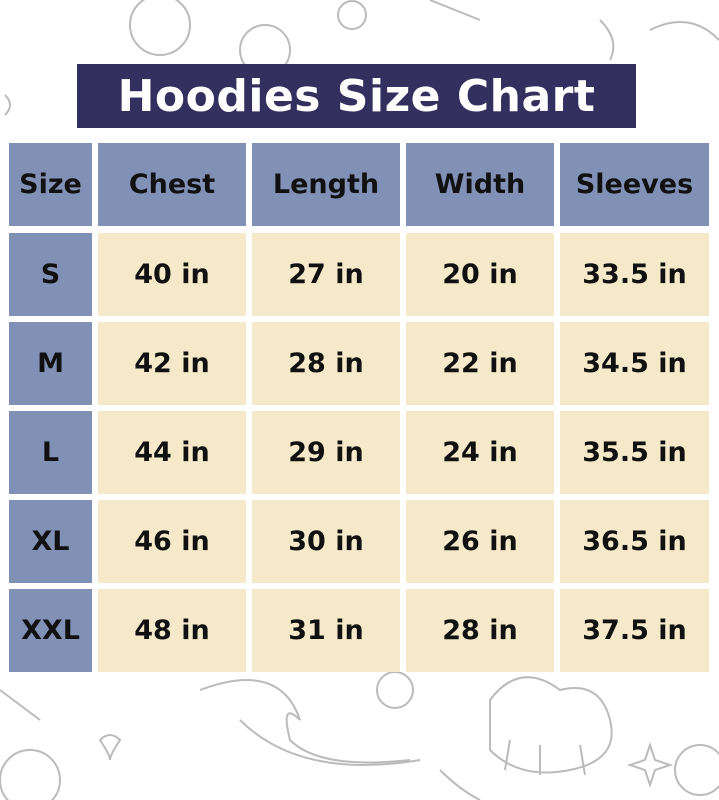  I want to click on cell-chest: 48 in, so click(172, 630).